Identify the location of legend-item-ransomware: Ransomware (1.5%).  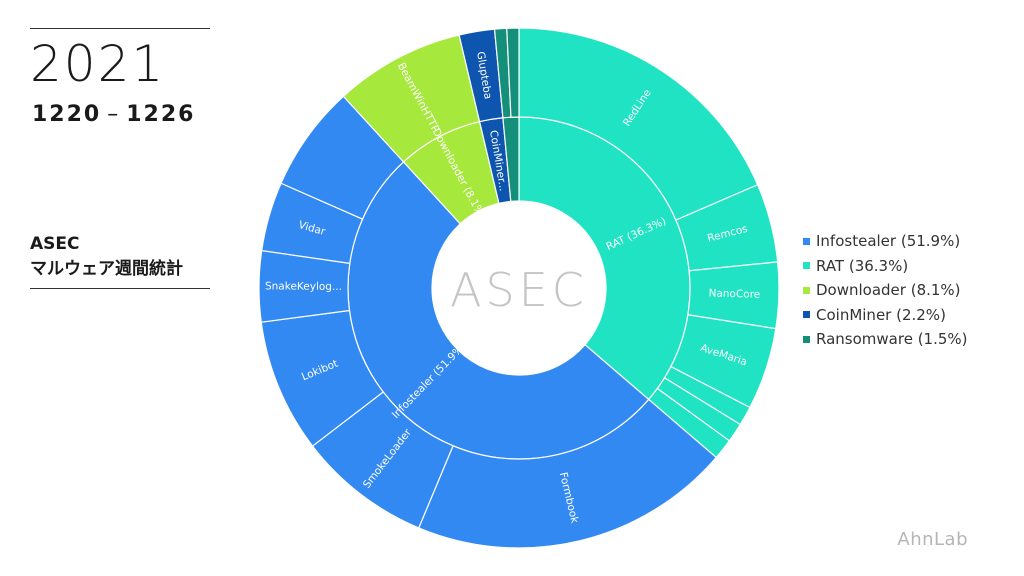
(885, 339).